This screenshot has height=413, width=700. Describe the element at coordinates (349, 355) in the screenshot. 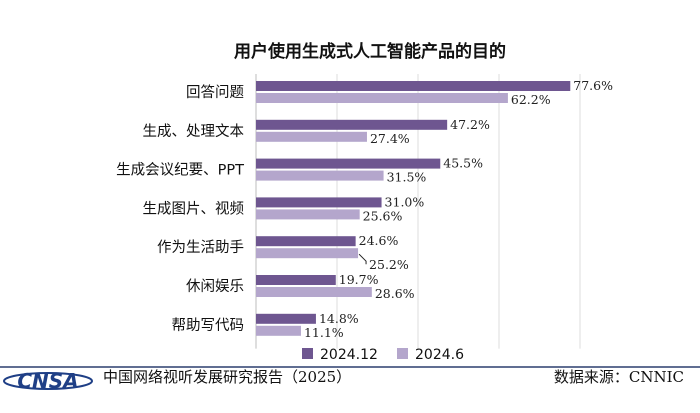

I see `legend-label-2024-12: 2024.12` at that location.